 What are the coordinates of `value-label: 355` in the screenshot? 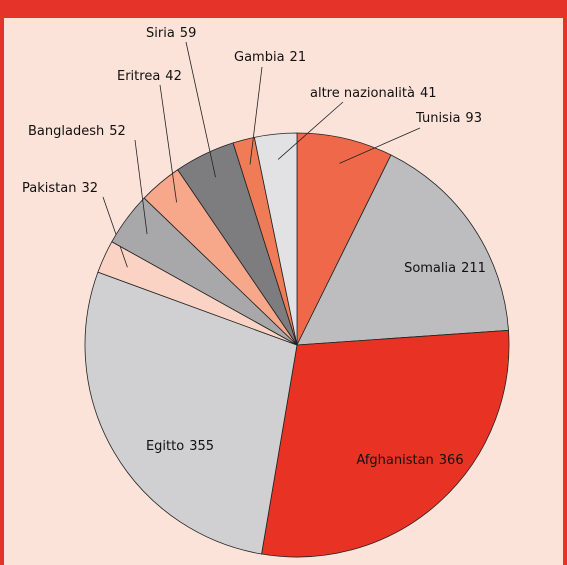 It's located at (201, 446).